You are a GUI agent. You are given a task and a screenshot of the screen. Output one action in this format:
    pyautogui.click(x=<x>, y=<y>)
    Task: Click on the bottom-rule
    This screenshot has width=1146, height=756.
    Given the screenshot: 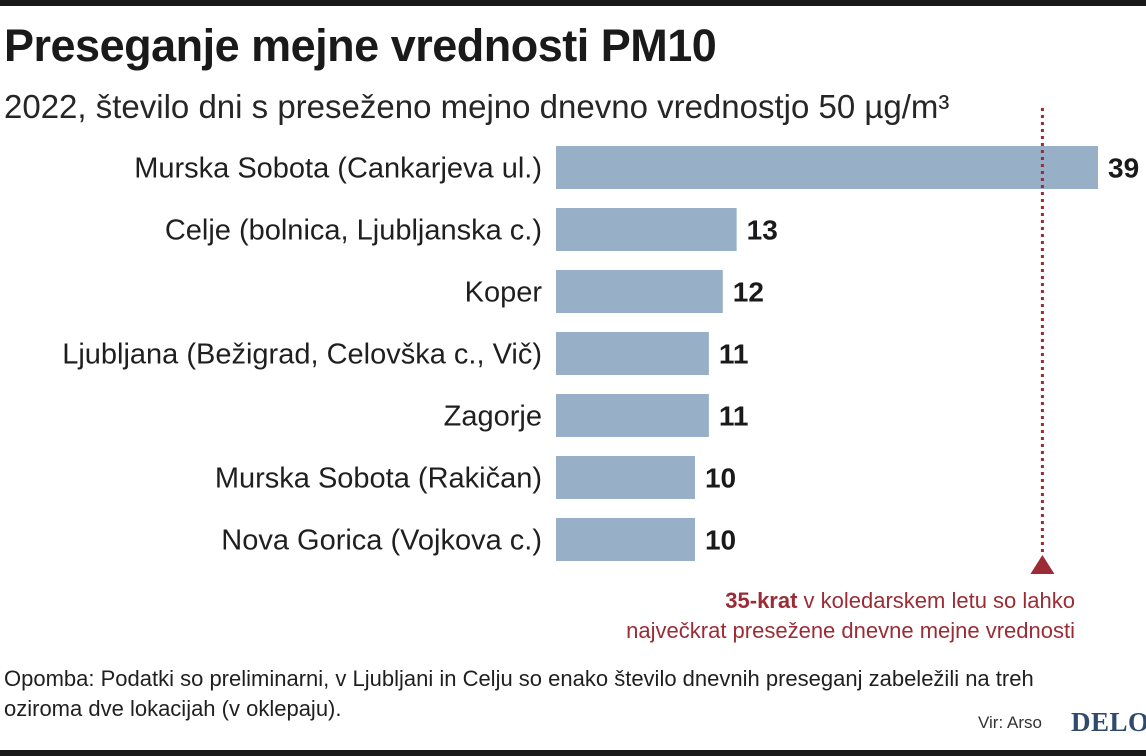 What is the action you would take?
    pyautogui.click(x=573, y=753)
    